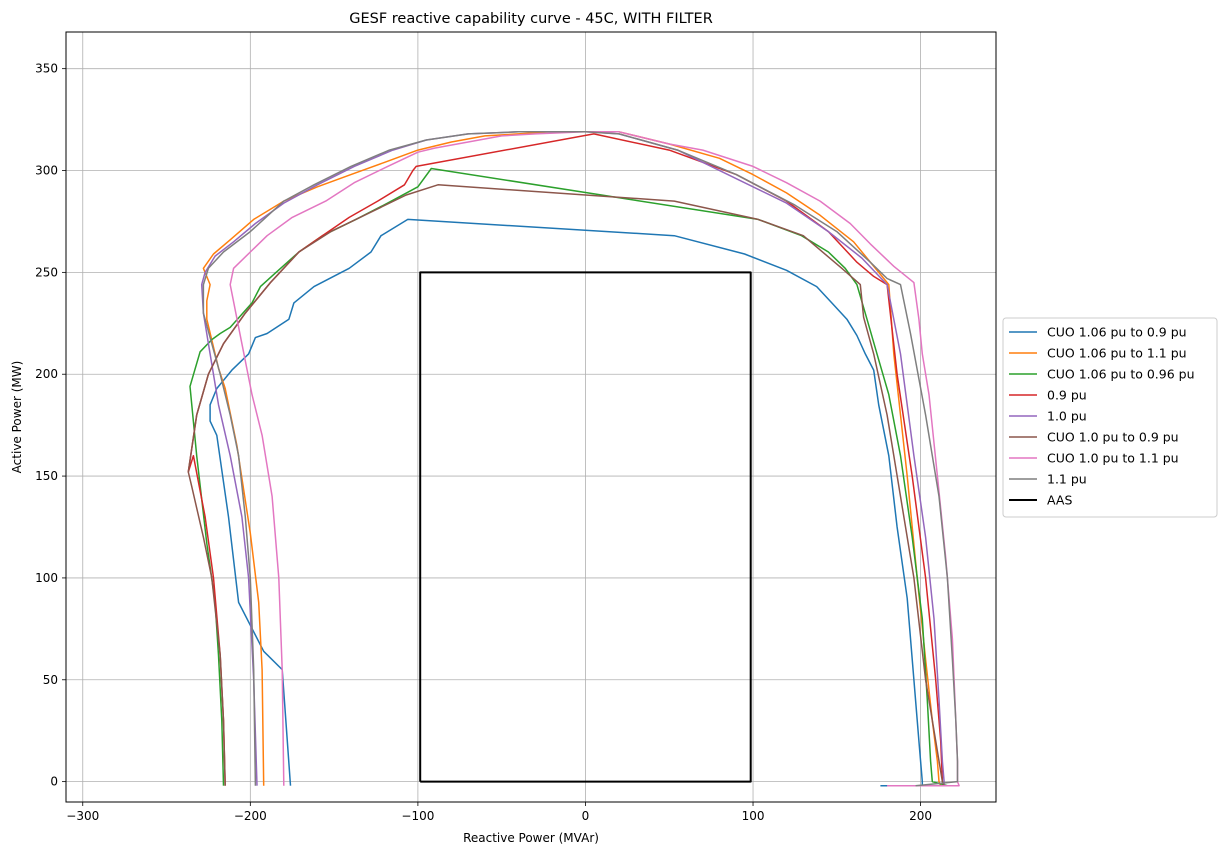 The image size is (1226, 855). Describe the element at coordinates (46, 374) in the screenshot. I see `y-tick-label: 200` at that location.